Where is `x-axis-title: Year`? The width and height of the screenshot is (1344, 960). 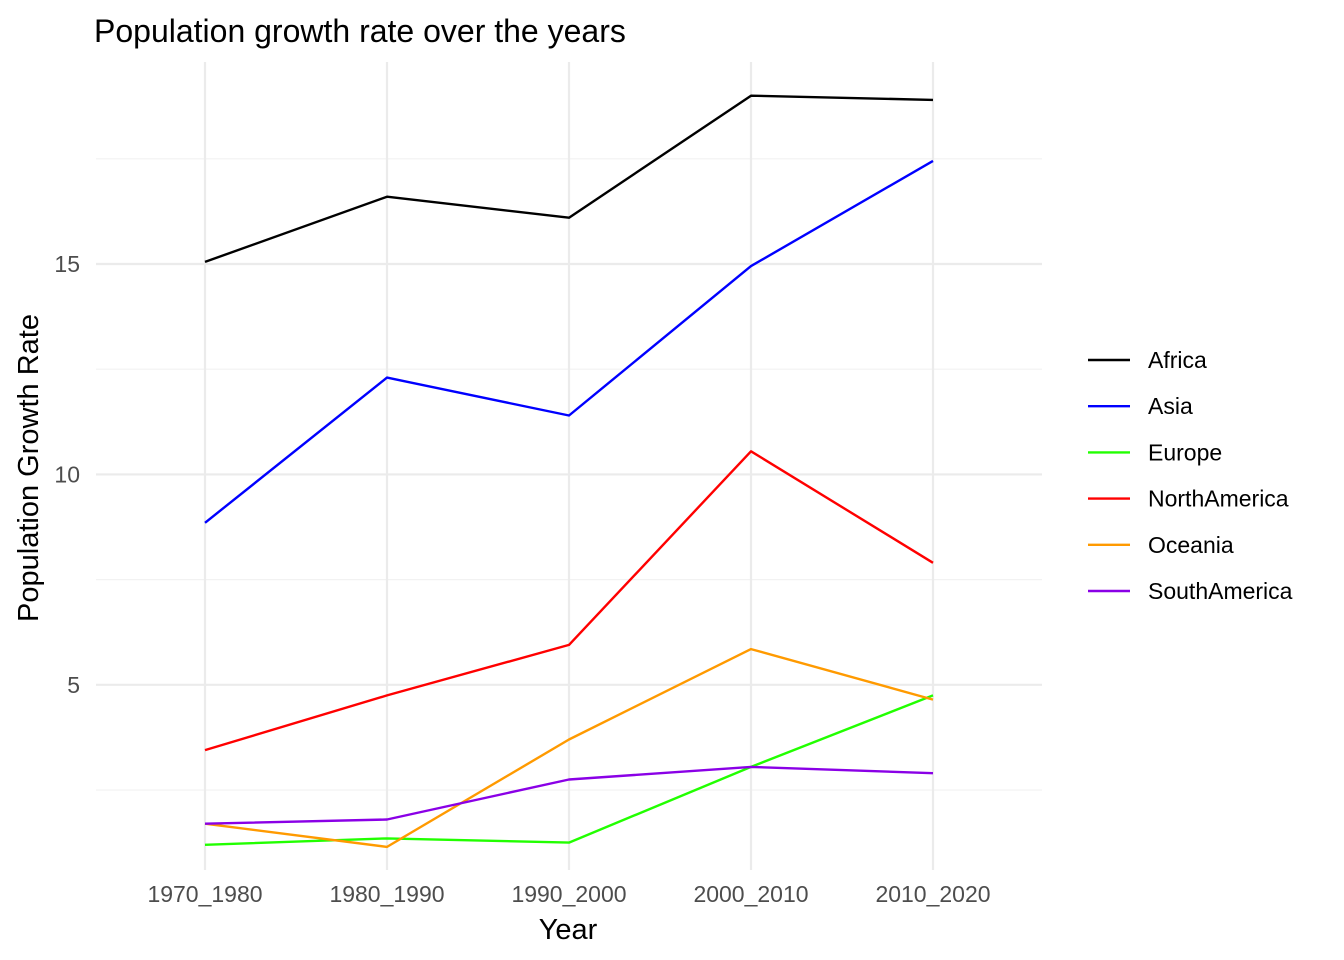
x-axis-title: Year is located at coordinates (568, 930).